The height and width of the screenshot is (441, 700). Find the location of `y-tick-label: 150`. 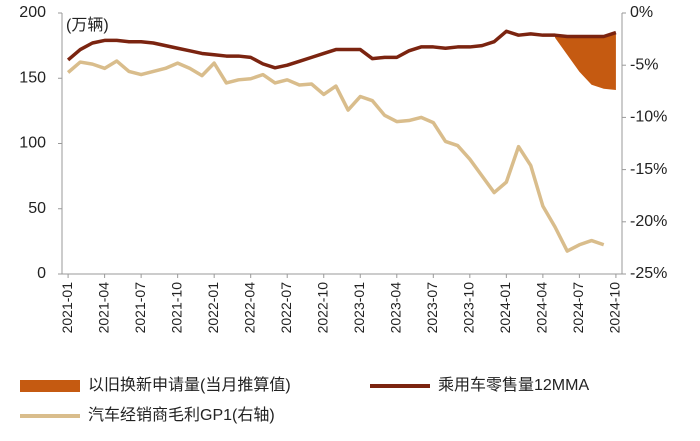

y-tick-label: 150 is located at coordinates (32, 77).